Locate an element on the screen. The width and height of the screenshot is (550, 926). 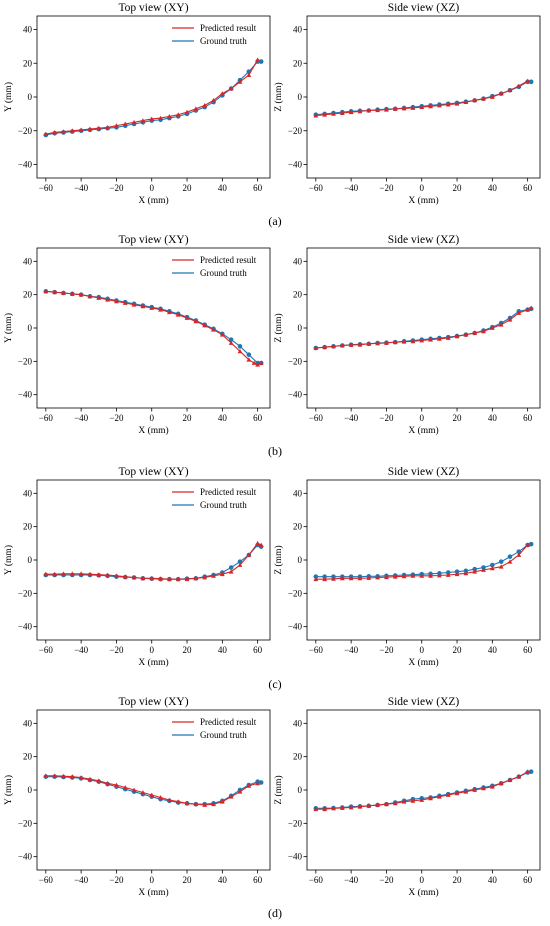
caption-b: (b) is located at coordinates (275, 451).